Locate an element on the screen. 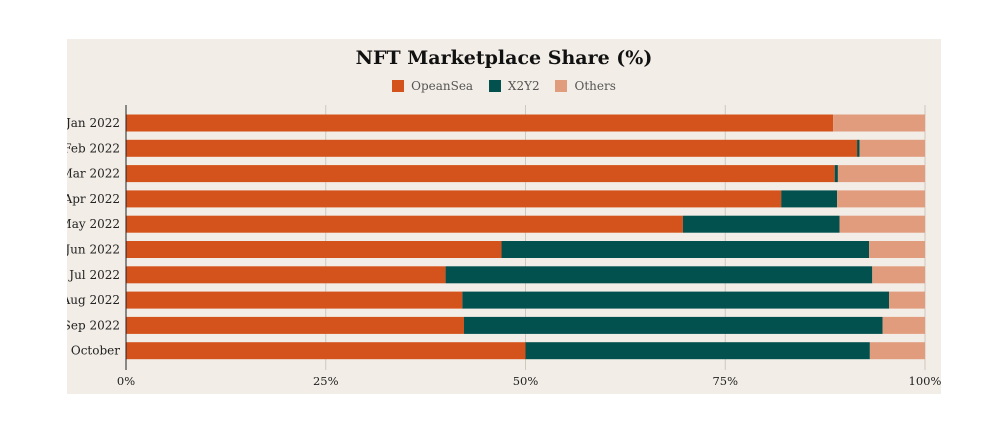 The width and height of the screenshot is (1007, 432). legend-swatch-x2y2 is located at coordinates (494, 86).